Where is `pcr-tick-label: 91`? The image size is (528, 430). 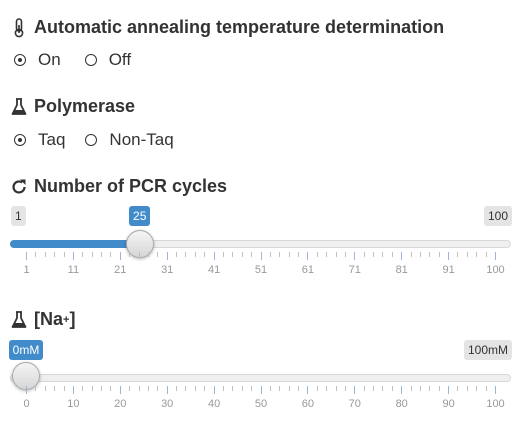
pcr-tick-label: 91 is located at coordinates (448, 270).